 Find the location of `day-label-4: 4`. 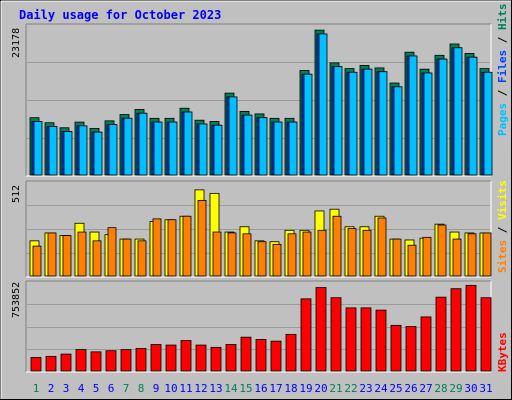

day-label-4: 4 is located at coordinates (81, 388).